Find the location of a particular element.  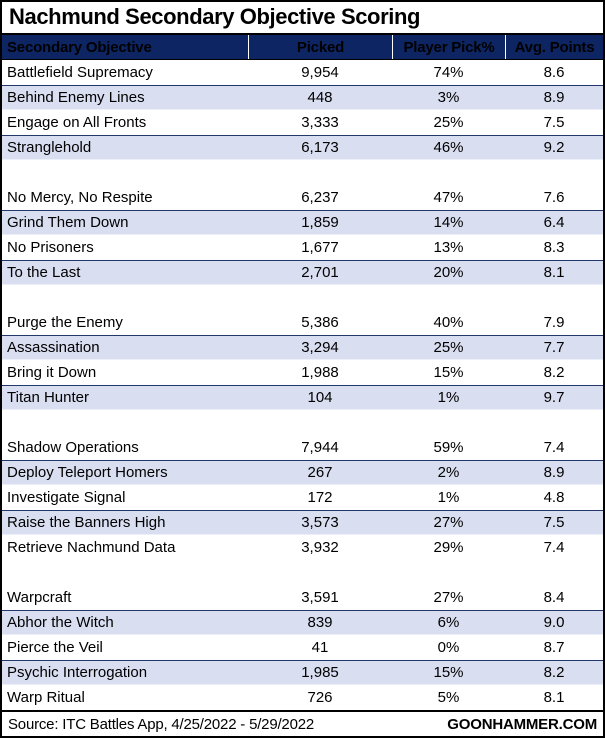

pick-pct-cell: 13% is located at coordinates (448, 247).